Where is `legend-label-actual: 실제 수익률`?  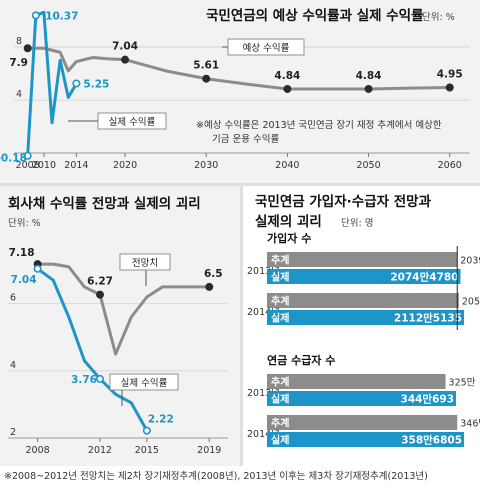 legend-label-actual: 실제 수익률 is located at coordinates (144, 383).